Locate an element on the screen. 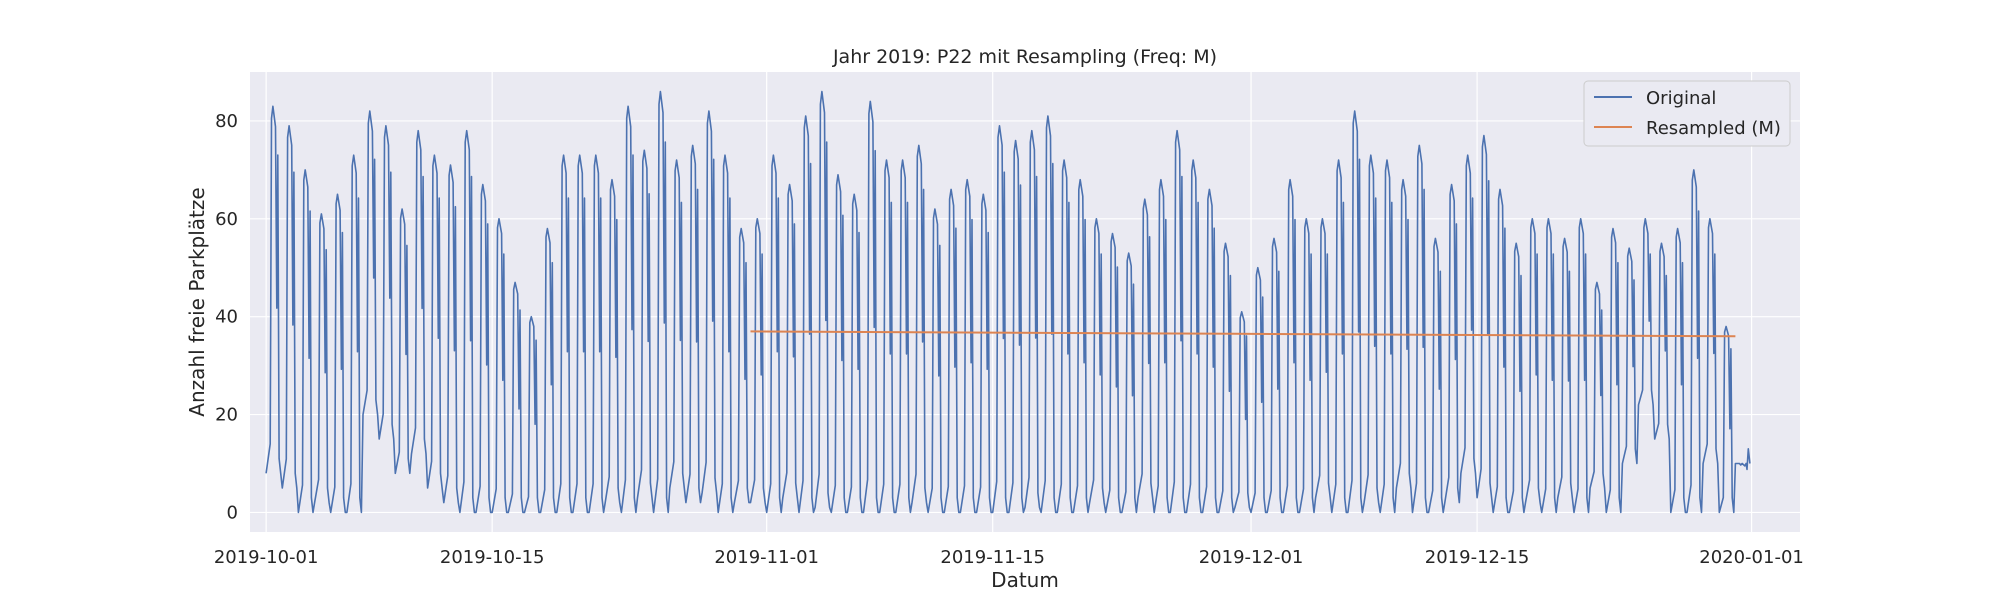  y-tick-label: 0 is located at coordinates (232, 512).